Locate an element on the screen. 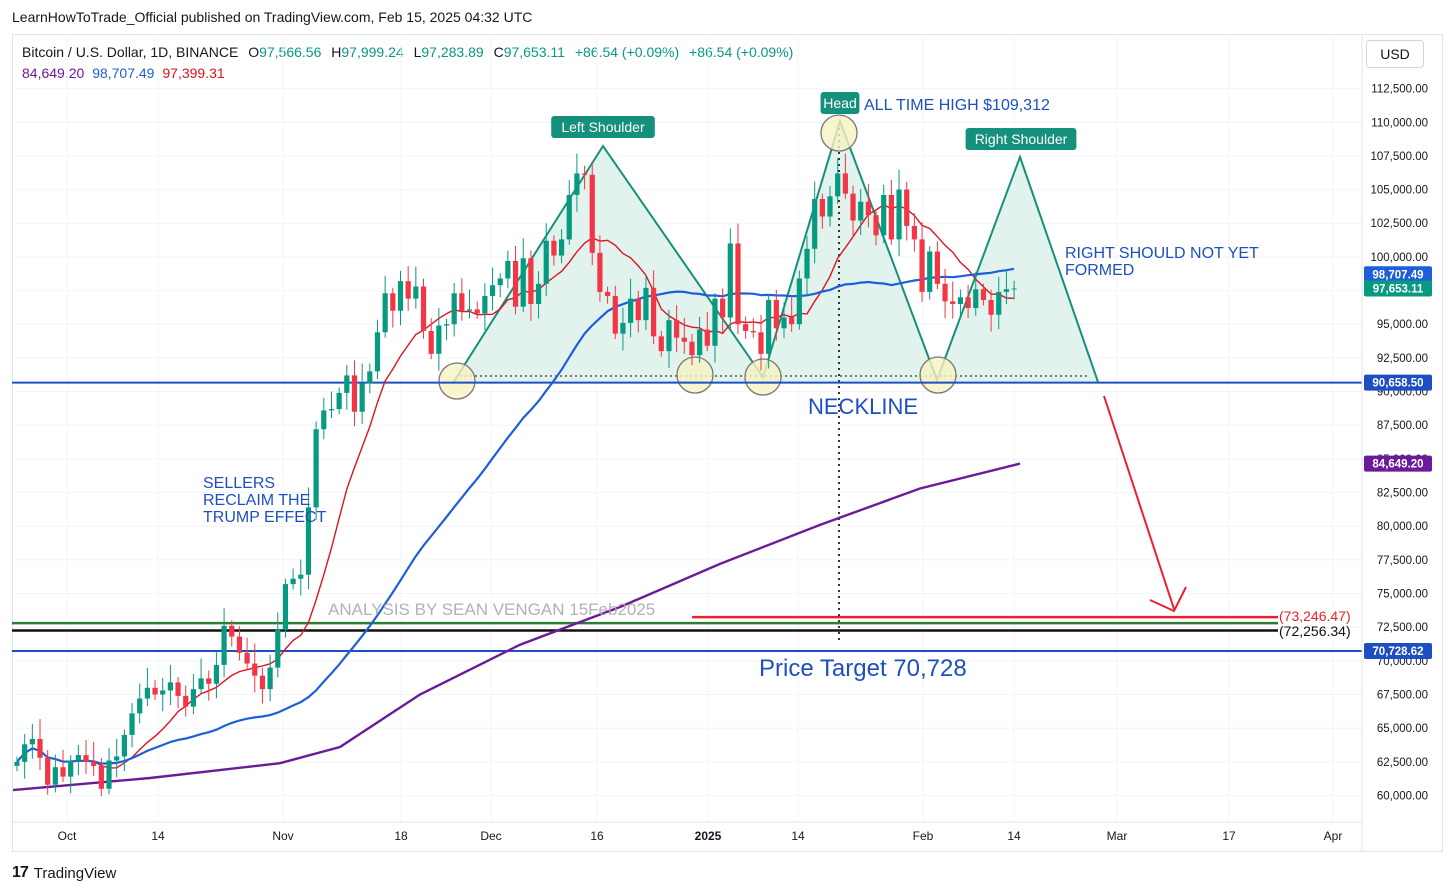 This screenshot has height=895, width=1456. y-tick-label: 75,000.00 is located at coordinates (1402, 595).